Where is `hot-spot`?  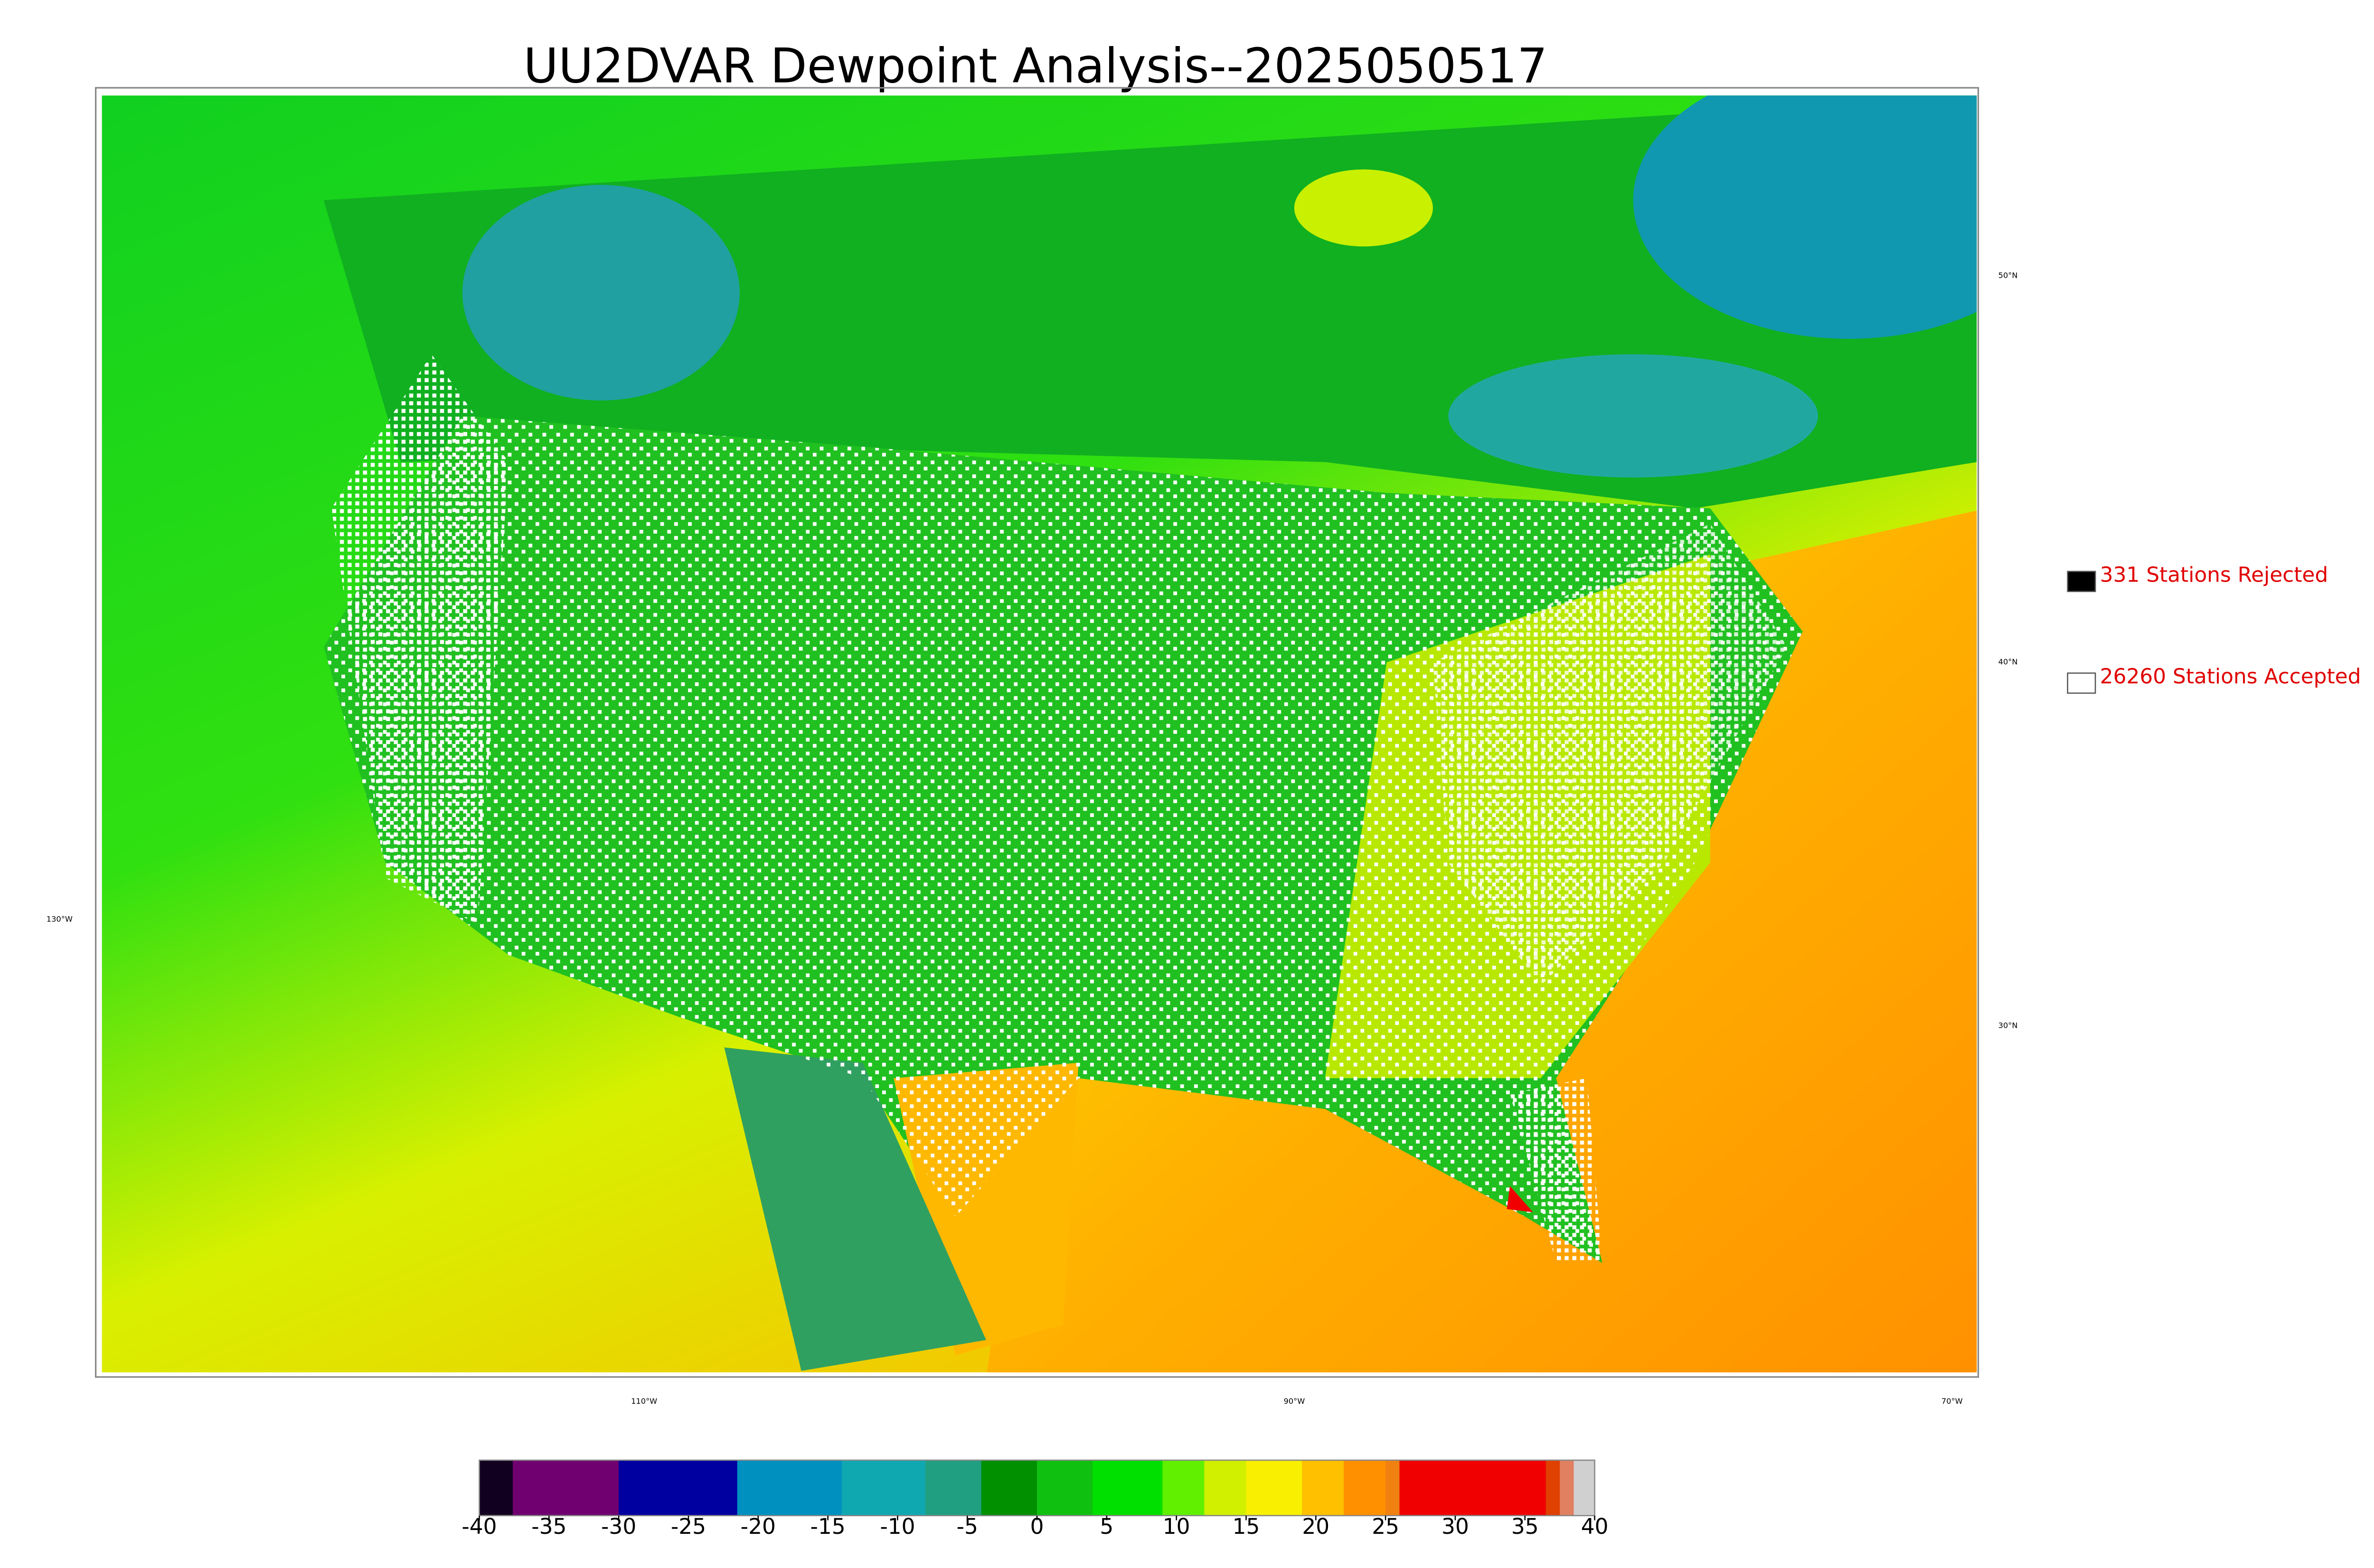
hot-spot is located at coordinates (1520, 1199).